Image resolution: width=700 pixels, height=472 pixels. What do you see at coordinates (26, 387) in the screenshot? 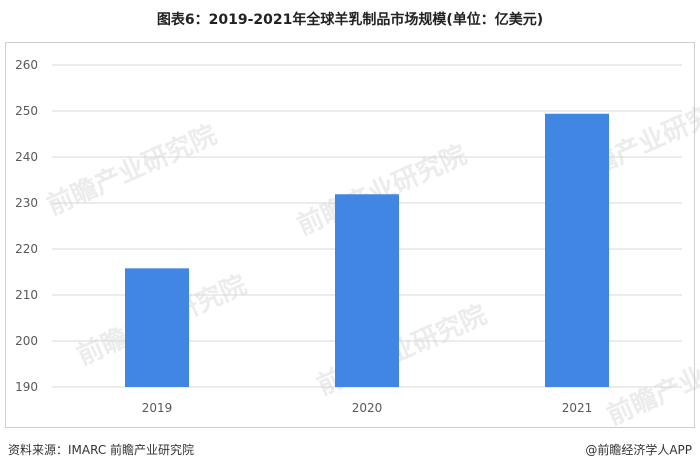
I see `y-tick-label: 190` at bounding box center [26, 387].